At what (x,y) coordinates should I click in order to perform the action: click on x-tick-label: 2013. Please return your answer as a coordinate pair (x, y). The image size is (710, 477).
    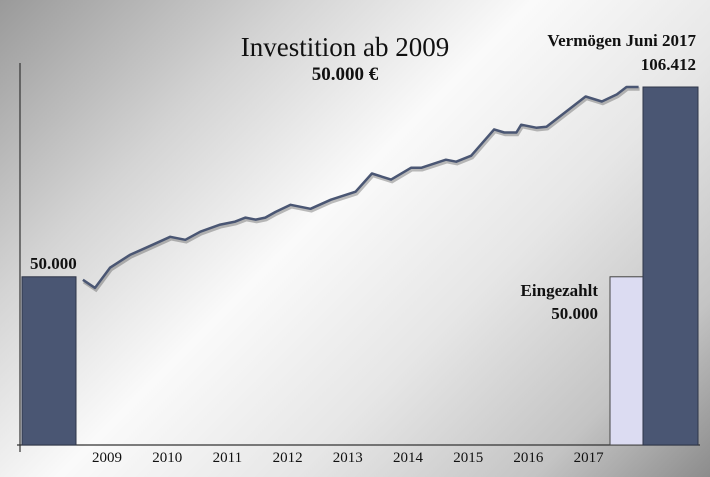
    Looking at the image, I should click on (348, 458).